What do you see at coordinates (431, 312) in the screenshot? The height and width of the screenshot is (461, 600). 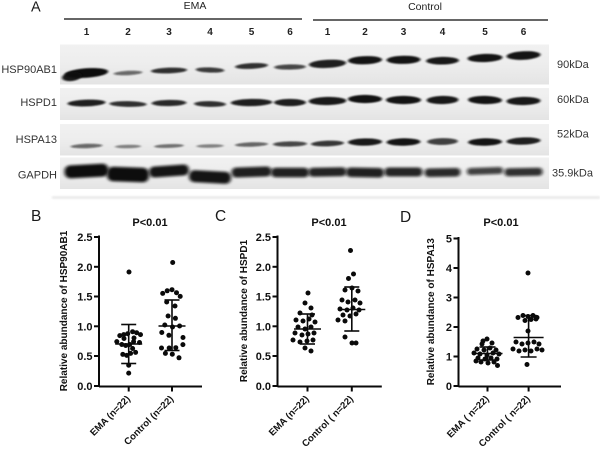 I see `svg-text: Relative abundance of HSPA13` at bounding box center [431, 312].